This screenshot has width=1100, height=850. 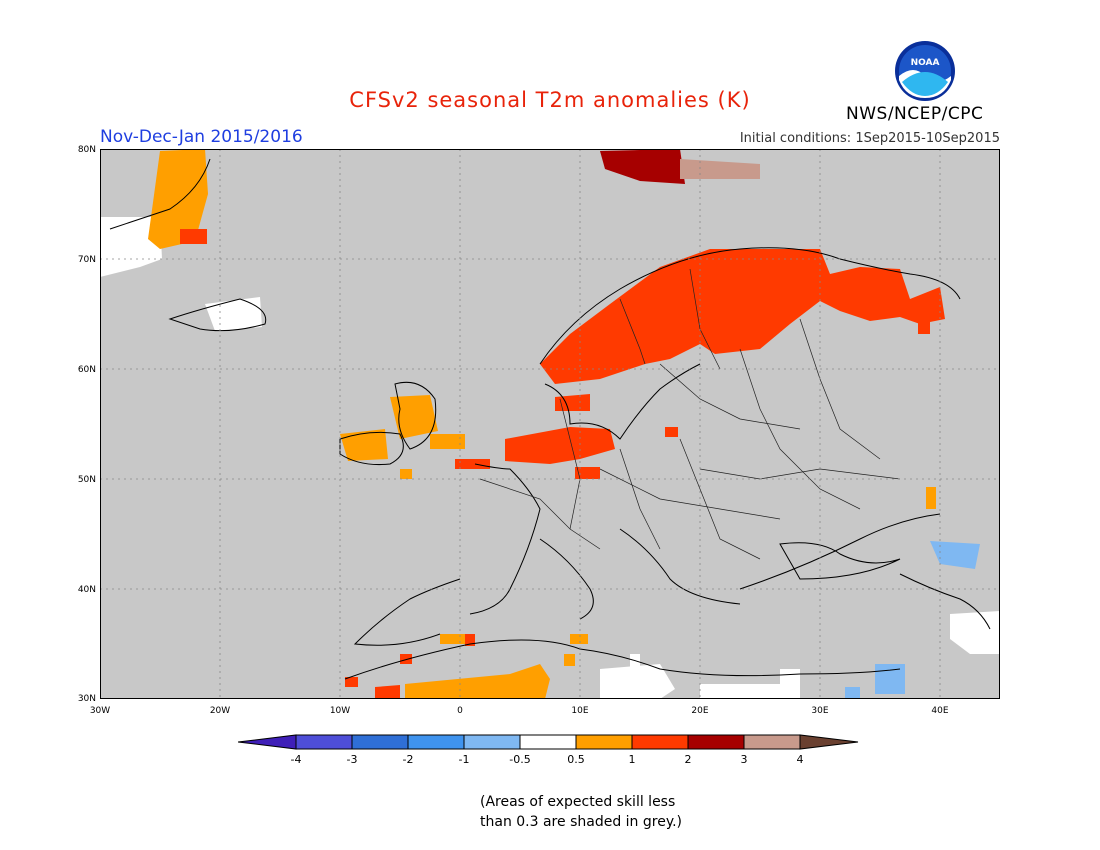 I want to click on noaa-logo-icon: NOAA, so click(x=925, y=71).